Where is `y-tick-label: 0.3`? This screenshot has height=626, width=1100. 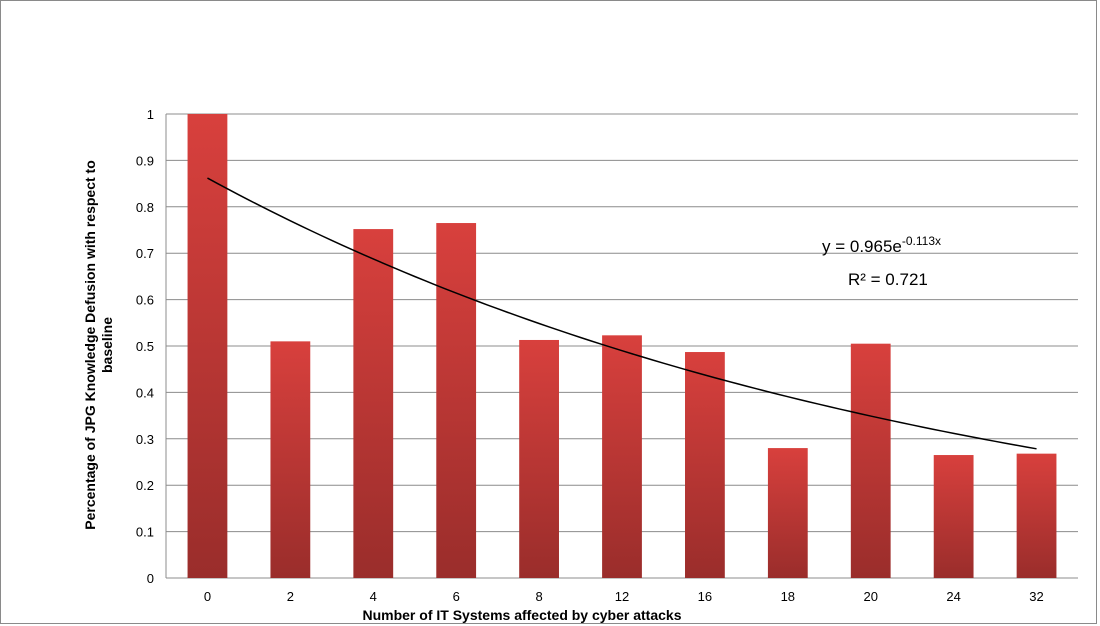 y-tick-label: 0.3 is located at coordinates (145, 439).